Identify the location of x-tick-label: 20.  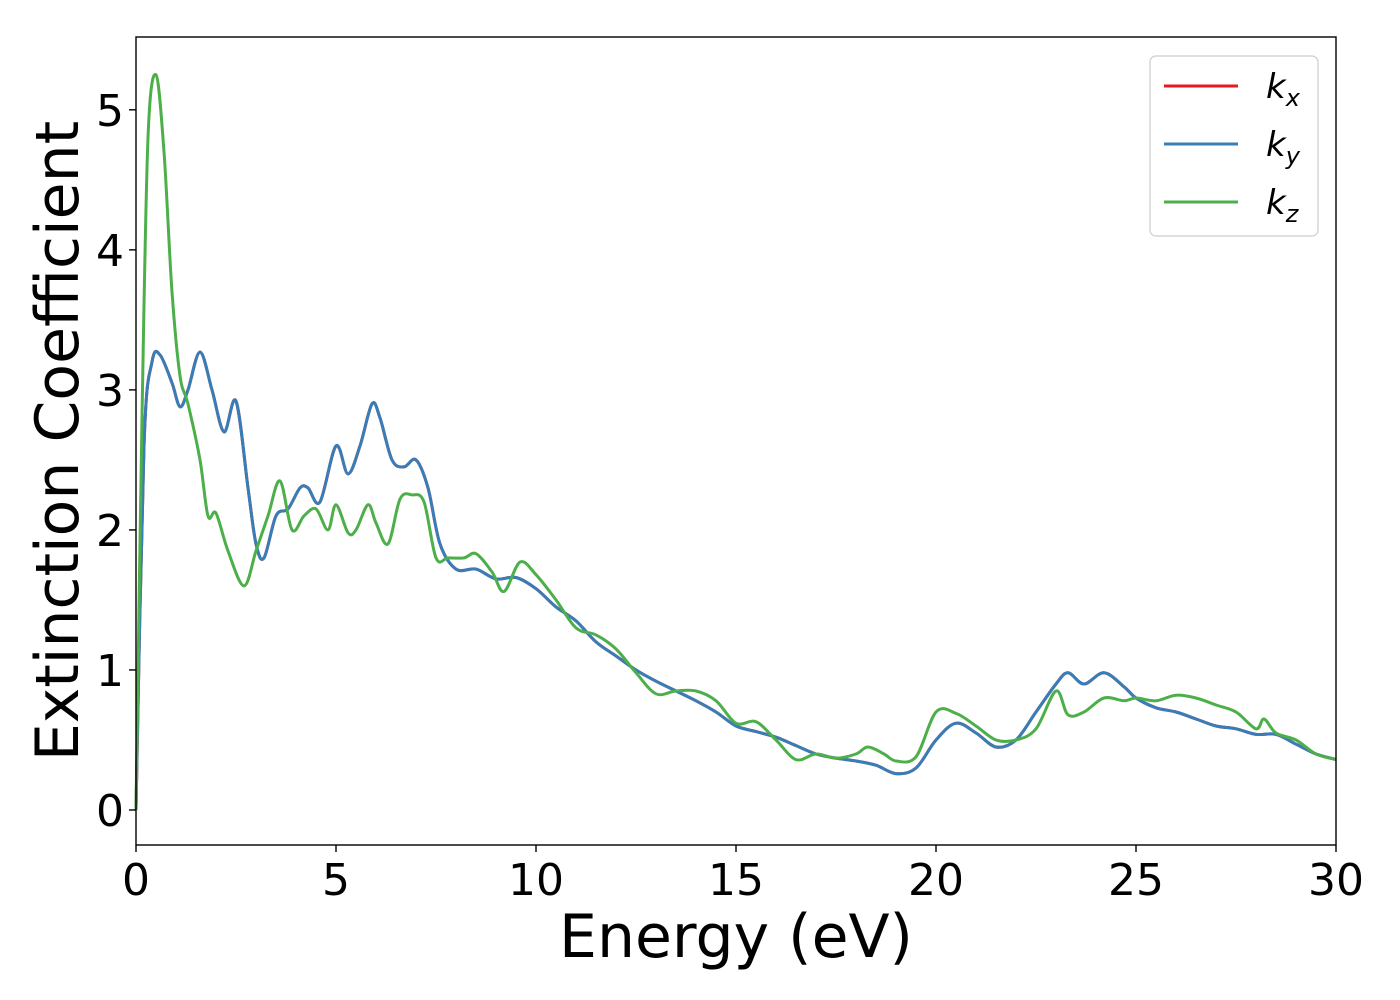
(936, 880).